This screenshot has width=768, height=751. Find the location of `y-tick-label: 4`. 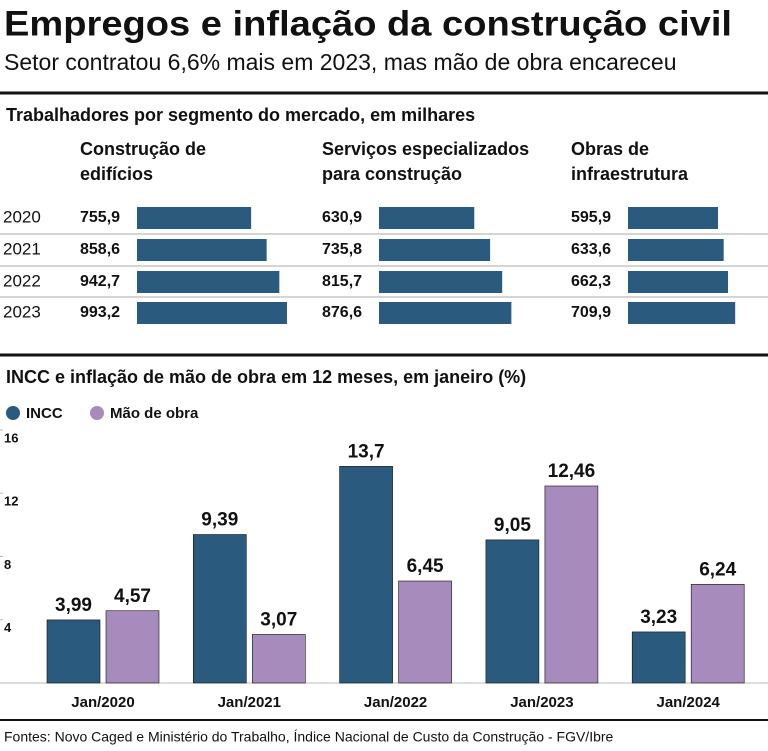

y-tick-label: 4 is located at coordinates (8, 627).